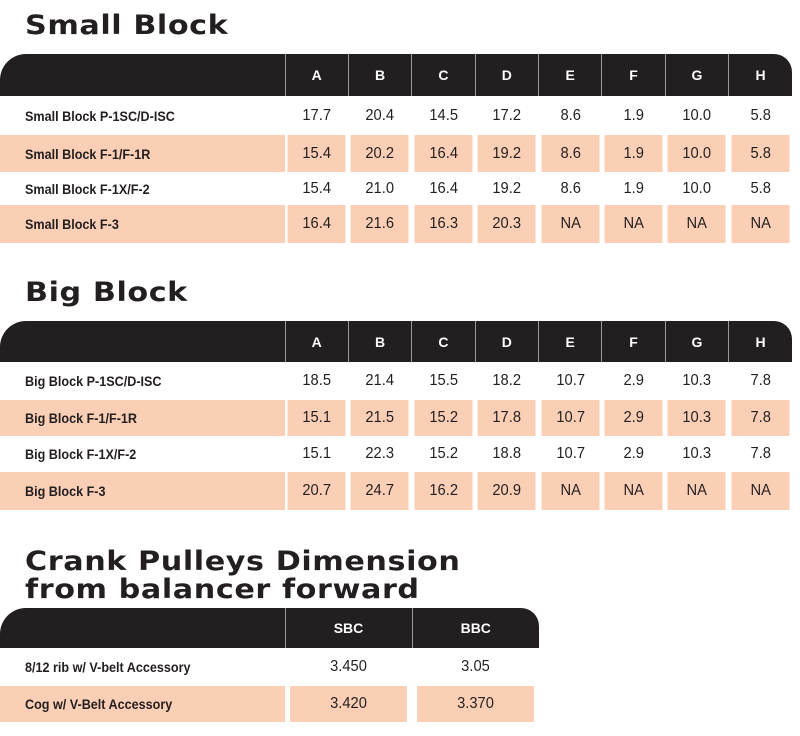 The image size is (800, 736). I want to click on cell-d: 19.2, so click(506, 153).